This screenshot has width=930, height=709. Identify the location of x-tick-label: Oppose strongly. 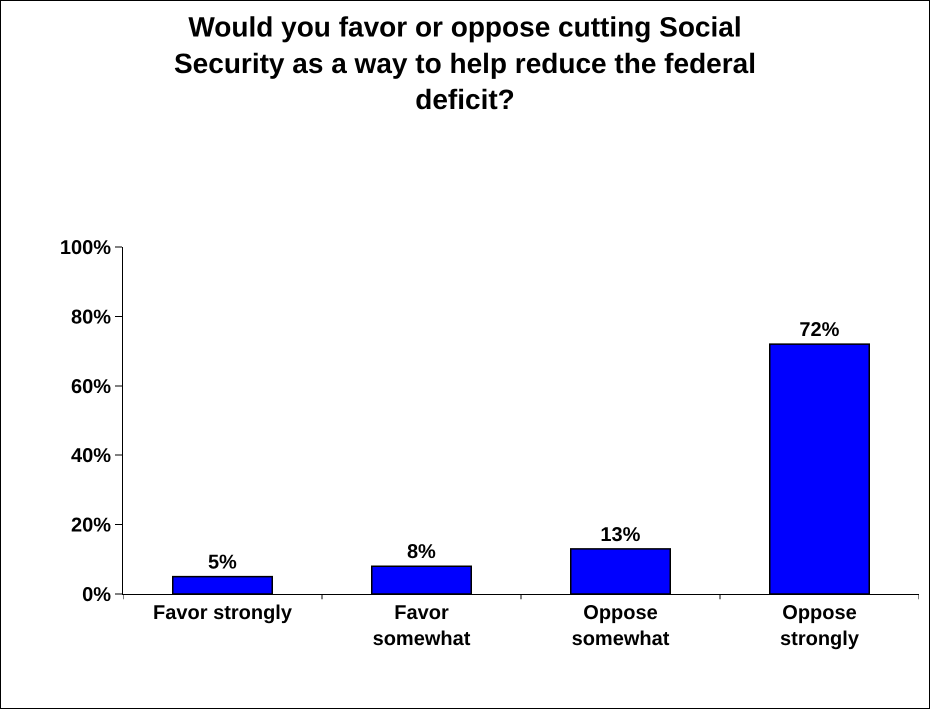
(820, 626).